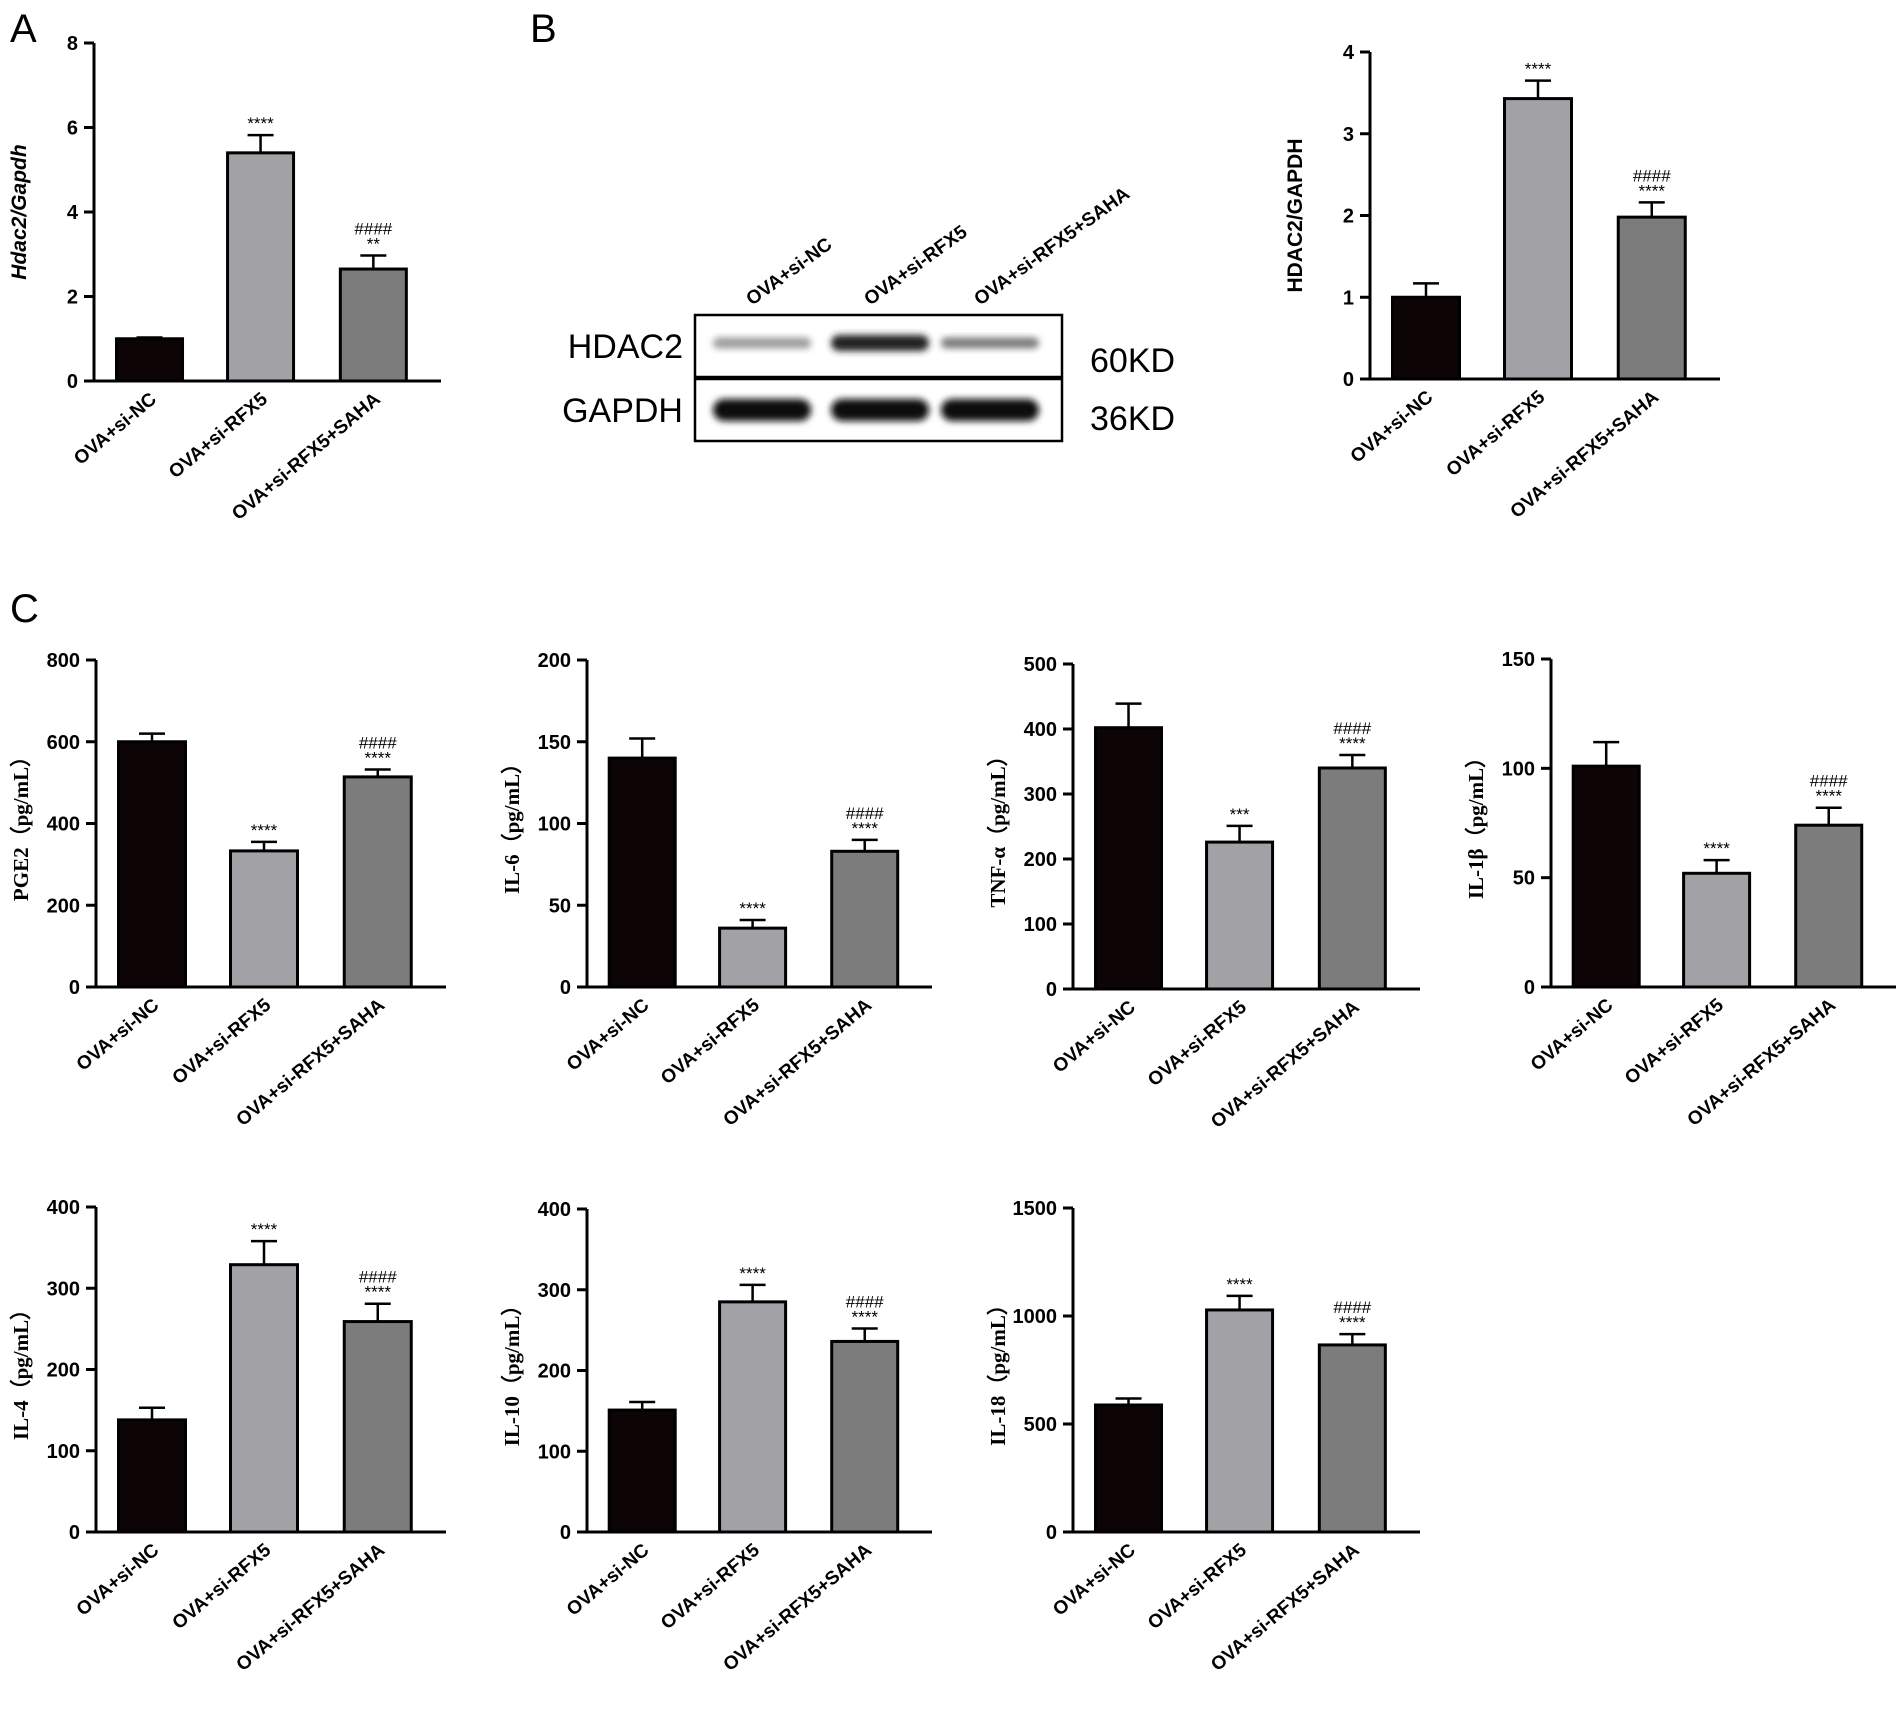 The height and width of the screenshot is (1722, 1900). Describe the element at coordinates (1132, 361) in the screenshot. I see `blot-size-label: 60KD` at that location.